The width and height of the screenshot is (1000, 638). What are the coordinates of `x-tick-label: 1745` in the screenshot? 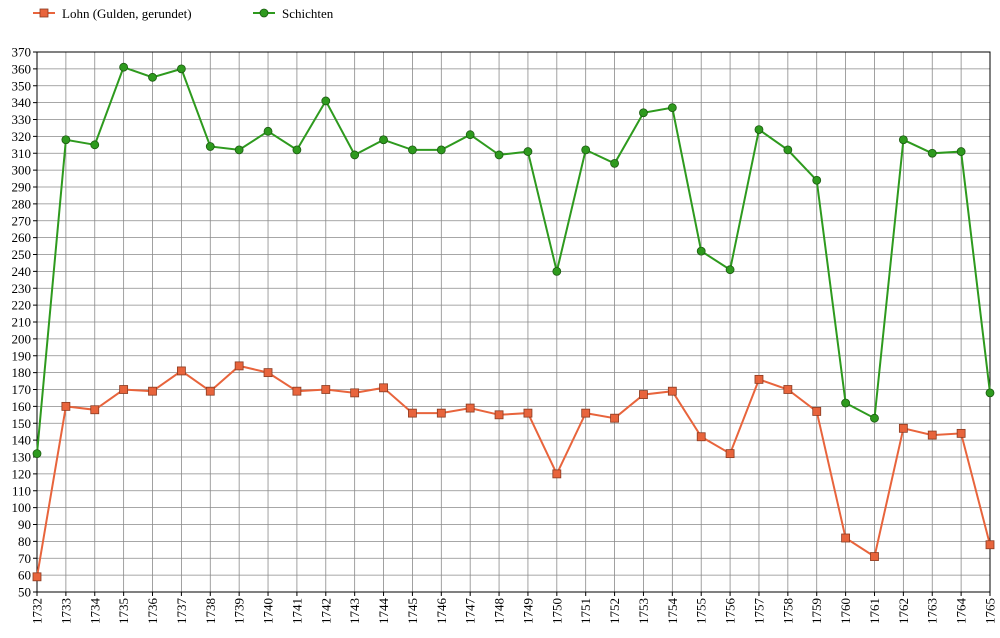 It's located at (412, 611).